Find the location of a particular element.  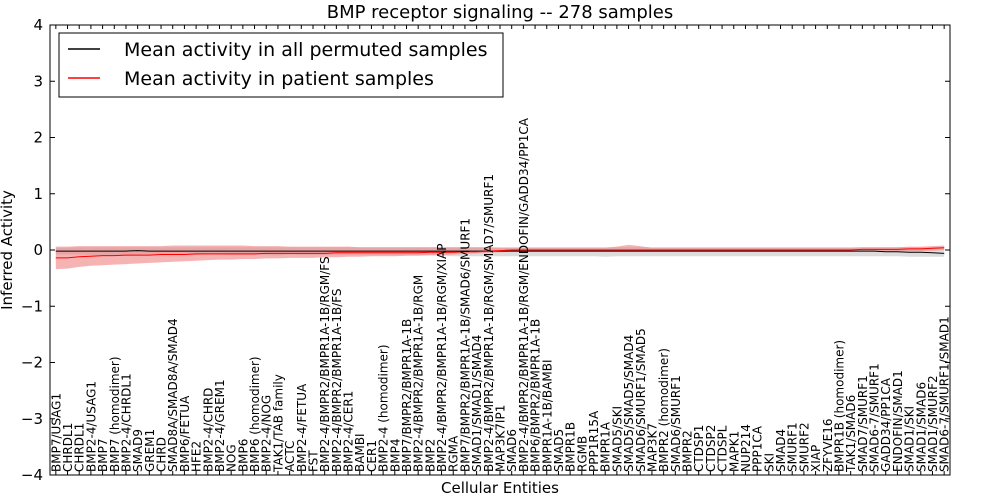

x-tick-label: FST is located at coordinates (314, 461).